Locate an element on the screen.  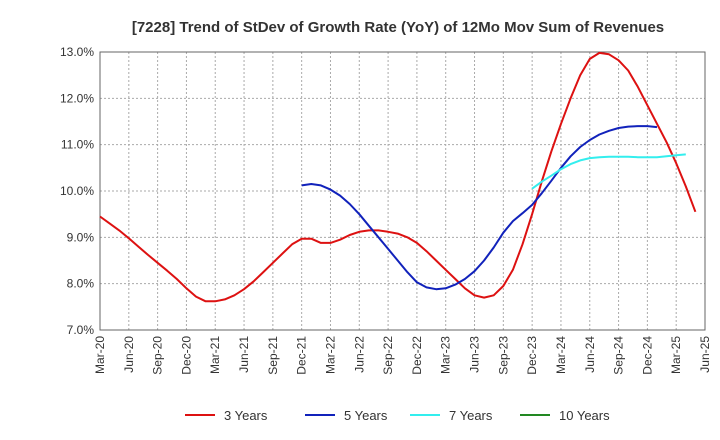
x-tick-label: Mar-20 is located at coordinates (100, 355).